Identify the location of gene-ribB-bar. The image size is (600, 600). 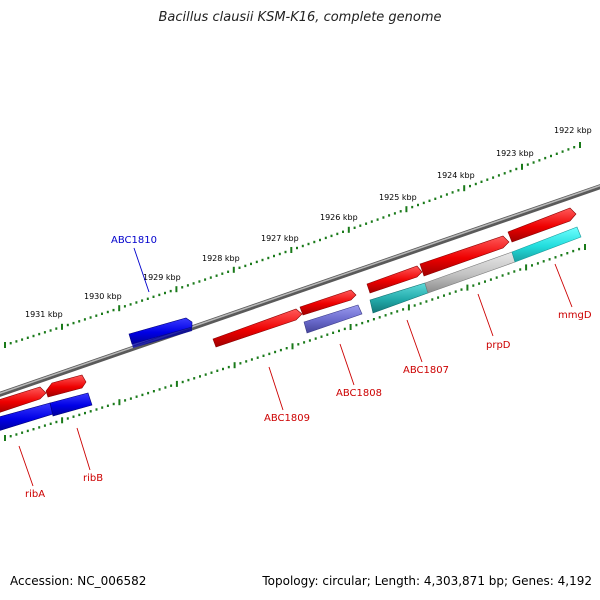
(71, 404).